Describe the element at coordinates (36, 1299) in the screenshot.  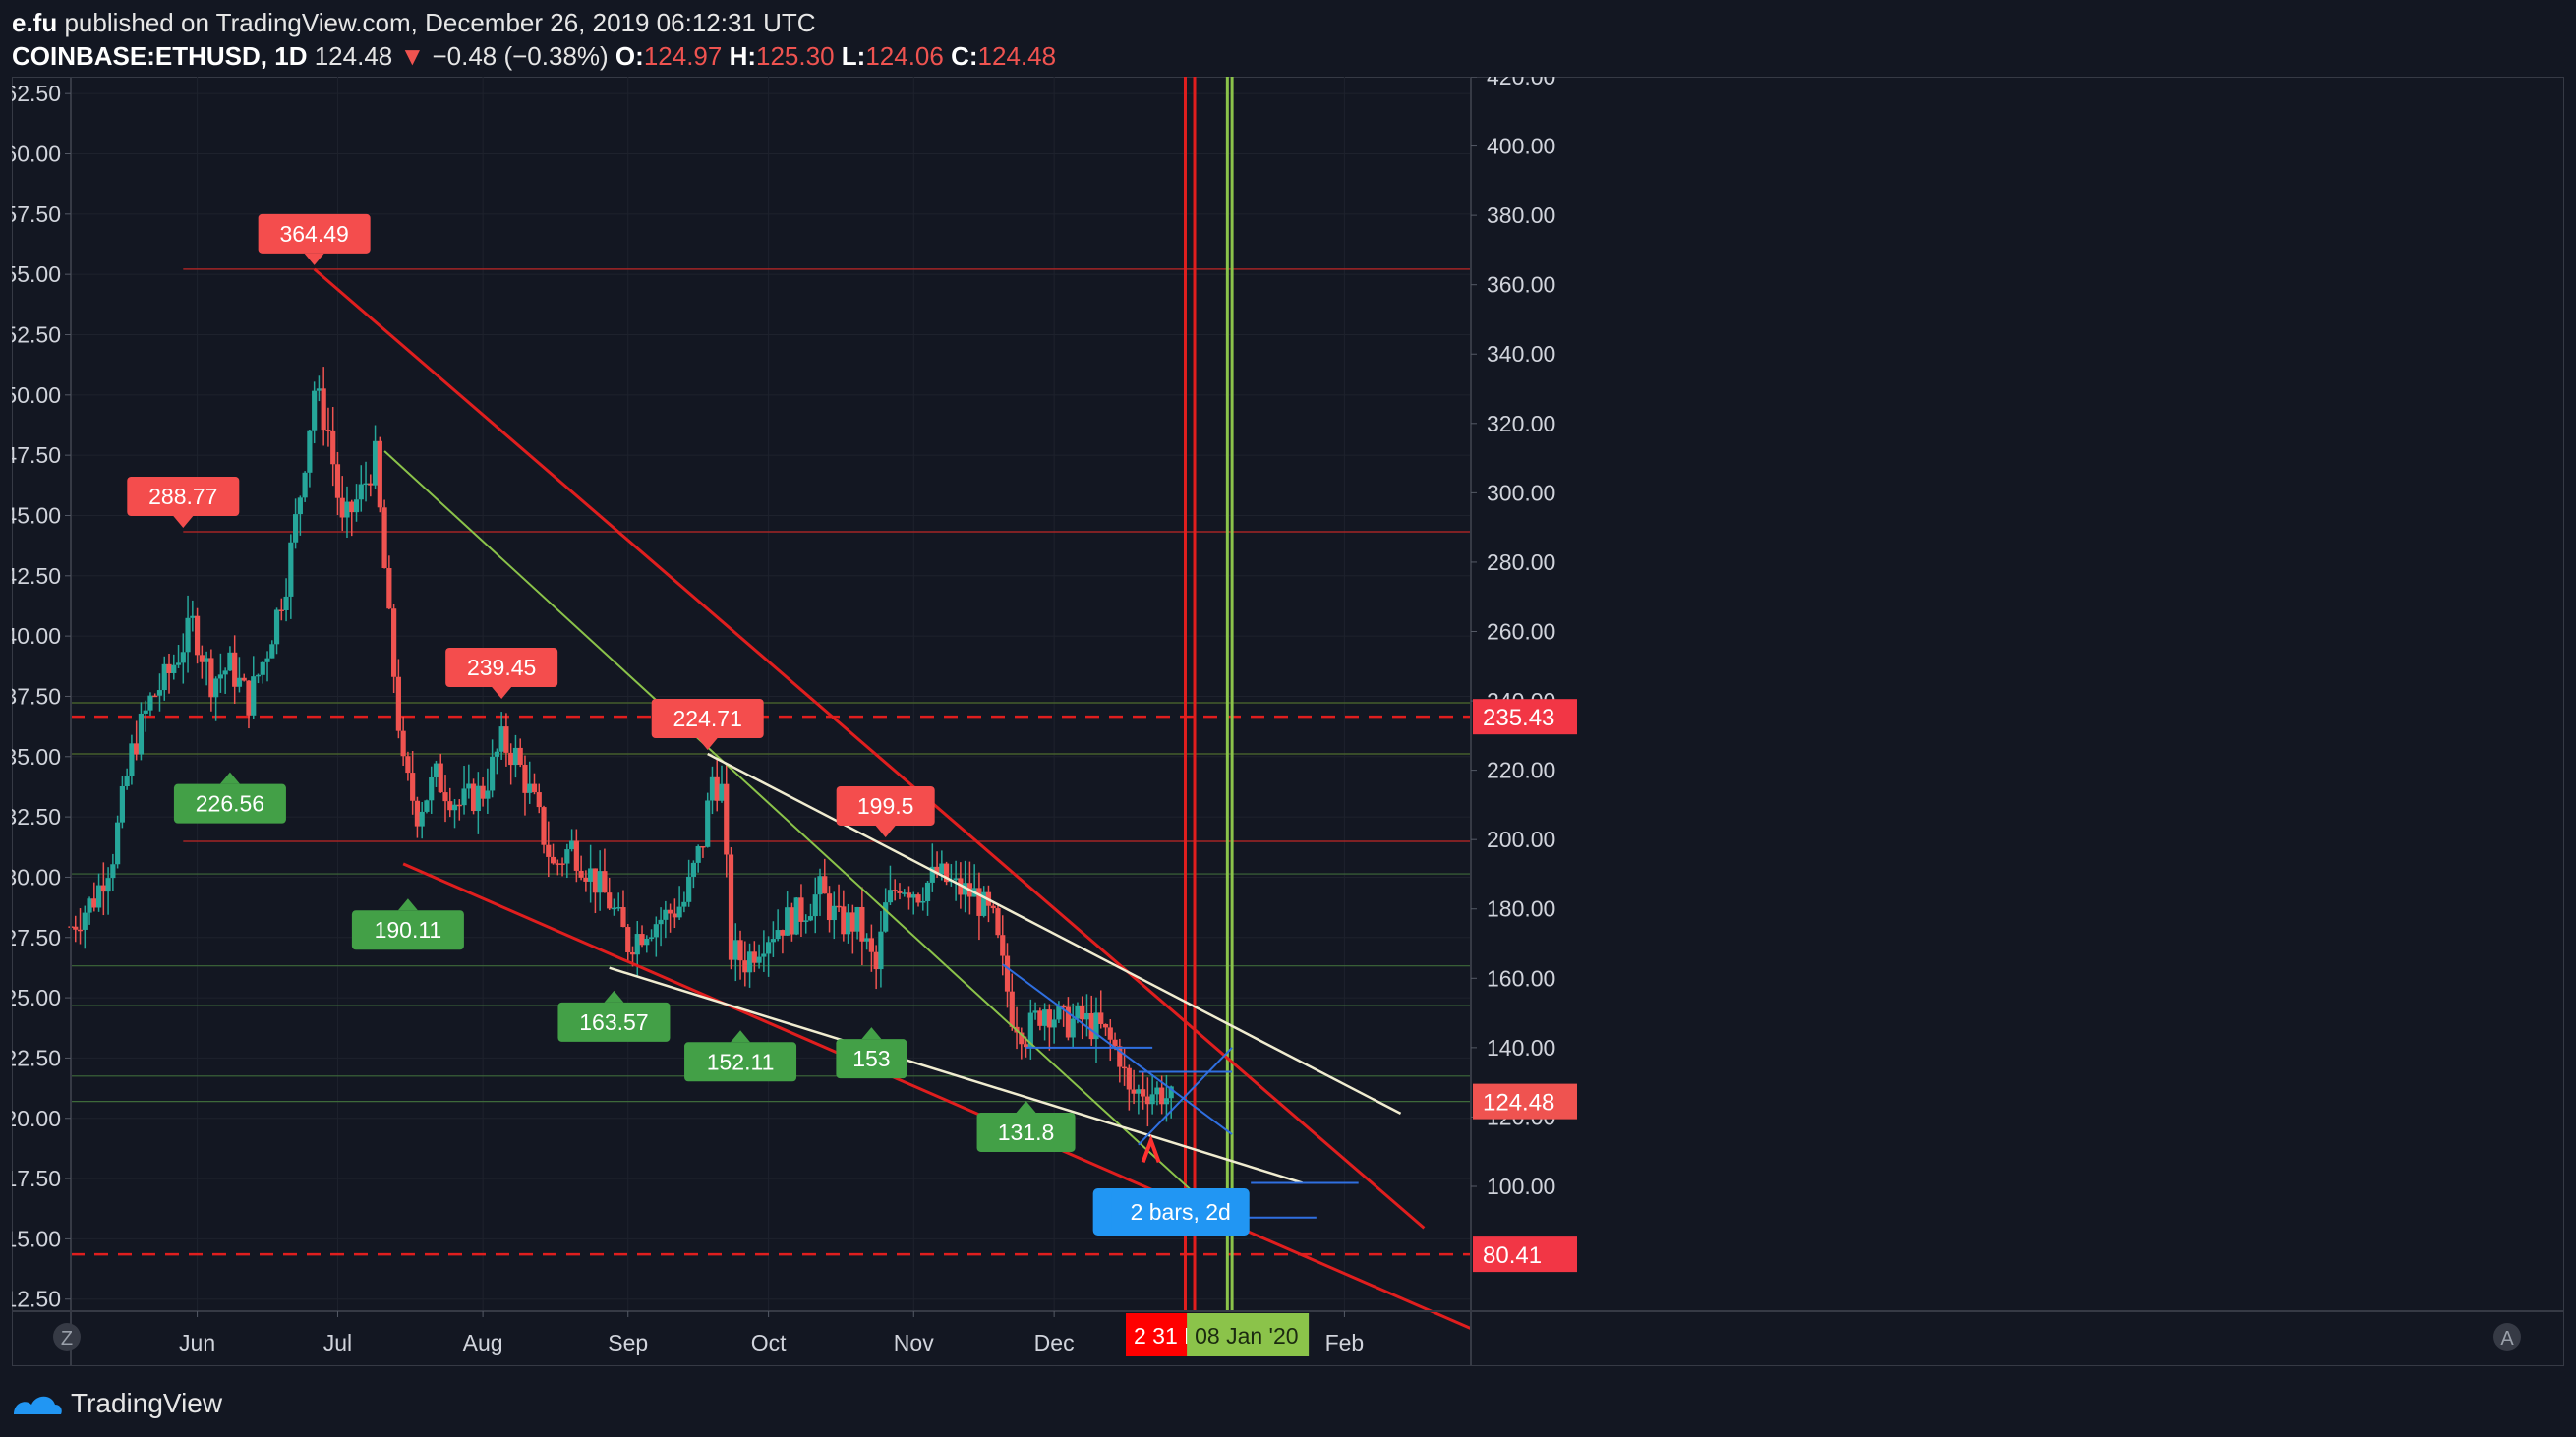
I see `tick-label: 112.50` at that location.